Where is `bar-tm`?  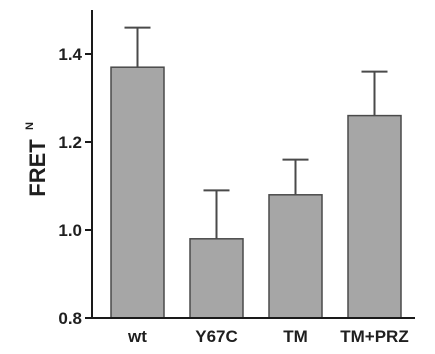 bar-tm is located at coordinates (295, 256).